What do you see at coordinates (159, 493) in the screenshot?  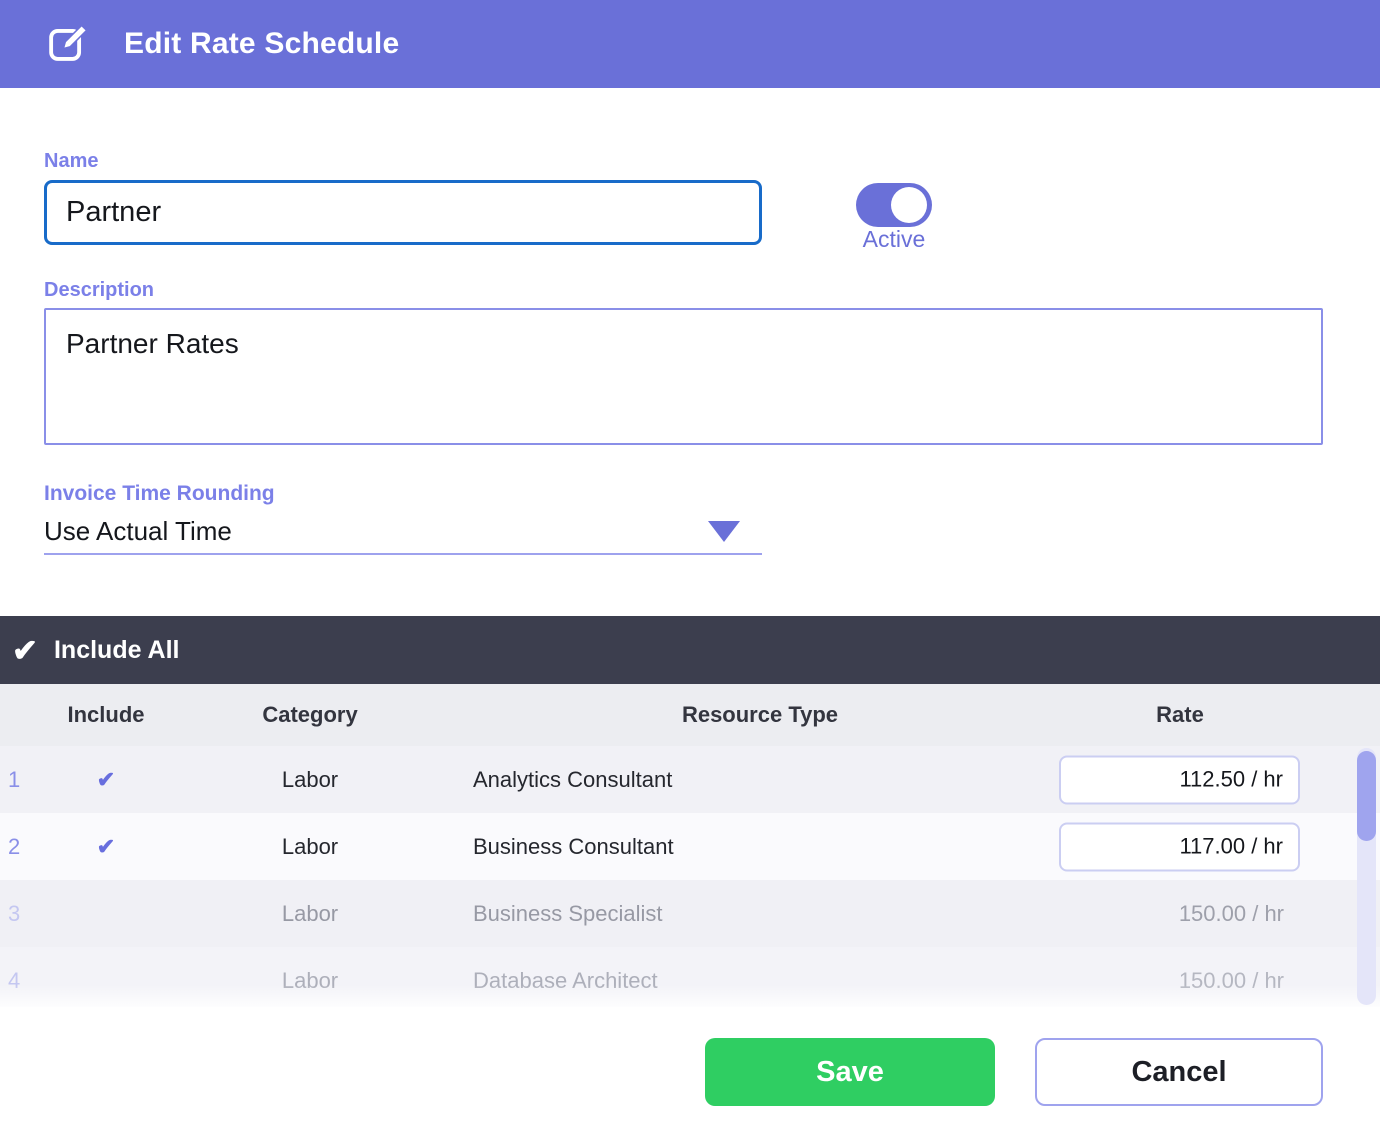 I see `invoice-time-rounding-label: Invoice Time Rounding` at bounding box center [159, 493].